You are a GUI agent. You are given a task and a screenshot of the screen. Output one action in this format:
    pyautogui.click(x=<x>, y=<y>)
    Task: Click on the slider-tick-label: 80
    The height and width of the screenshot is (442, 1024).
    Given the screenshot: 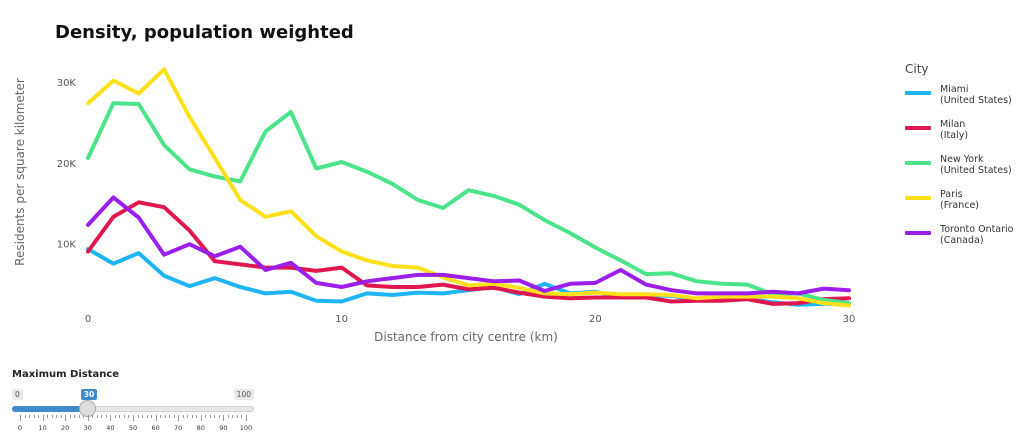 What is the action you would take?
    pyautogui.click(x=200, y=428)
    